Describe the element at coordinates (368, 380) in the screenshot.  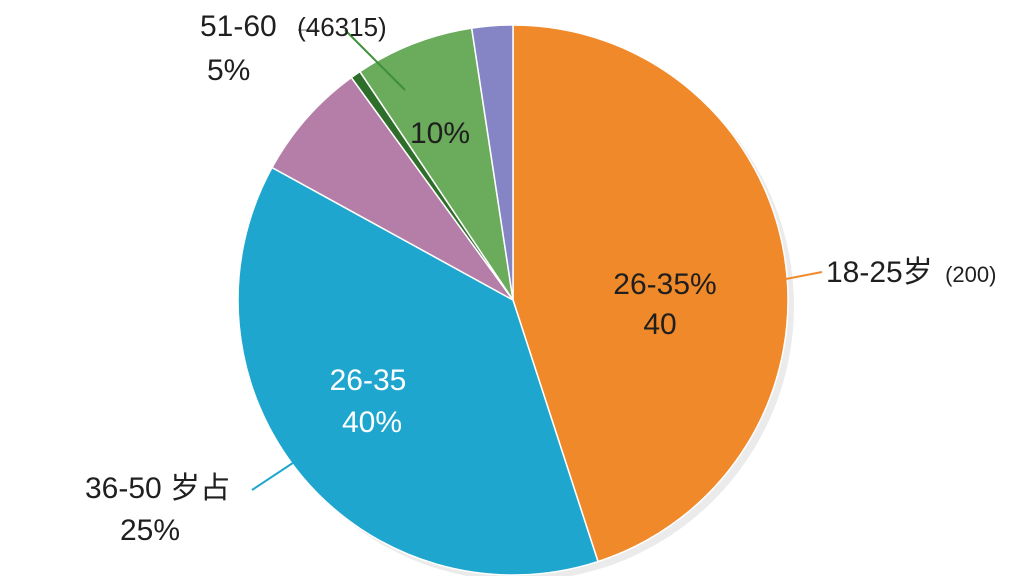
I see `slice-label-blue-line1: 26-35` at that location.